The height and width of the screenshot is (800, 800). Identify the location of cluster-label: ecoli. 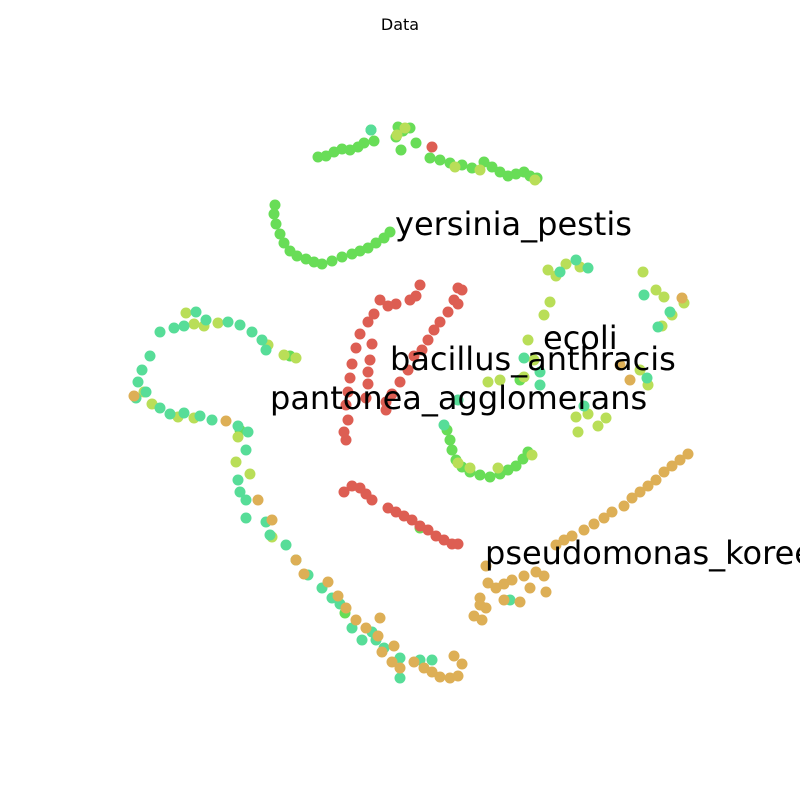
(580, 338).